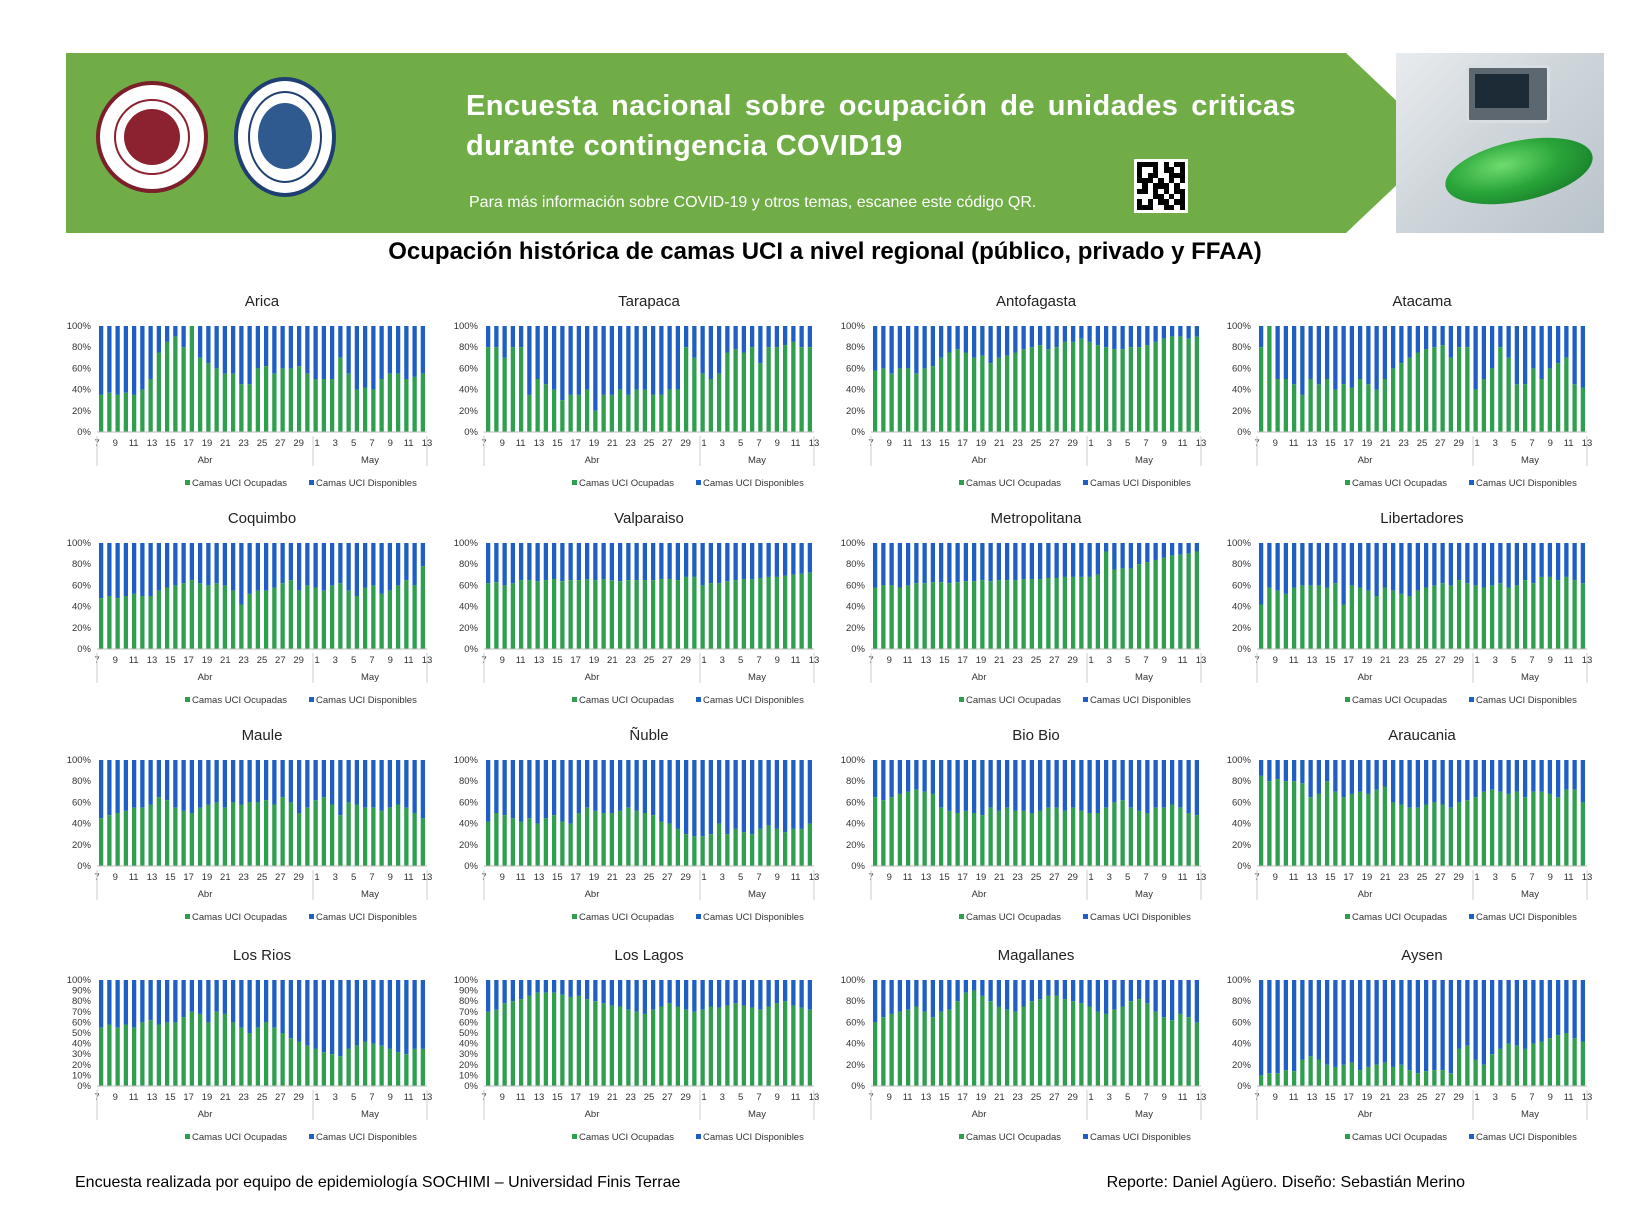 The width and height of the screenshot is (1650, 1218). I want to click on qr-code-icon, so click(1161, 186).